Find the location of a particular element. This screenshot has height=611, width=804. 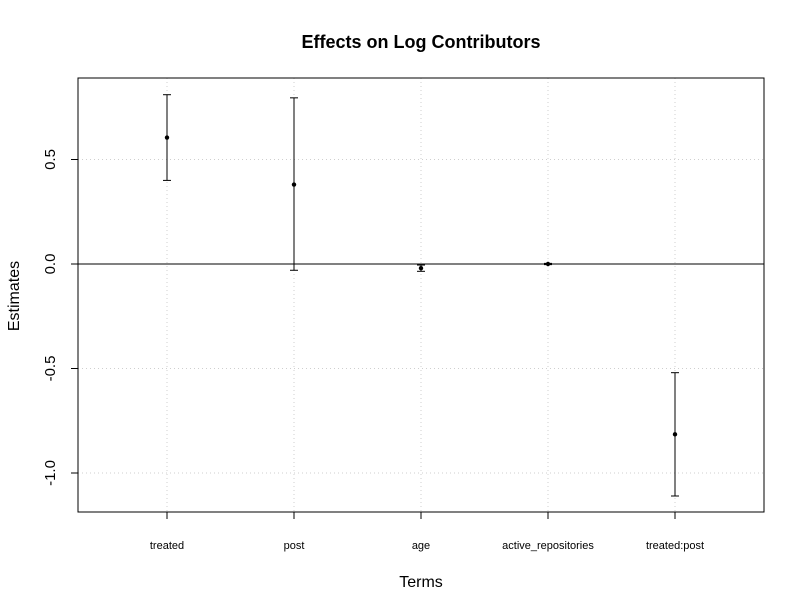

y-tick-label: 0.0 is located at coordinates (50, 264).